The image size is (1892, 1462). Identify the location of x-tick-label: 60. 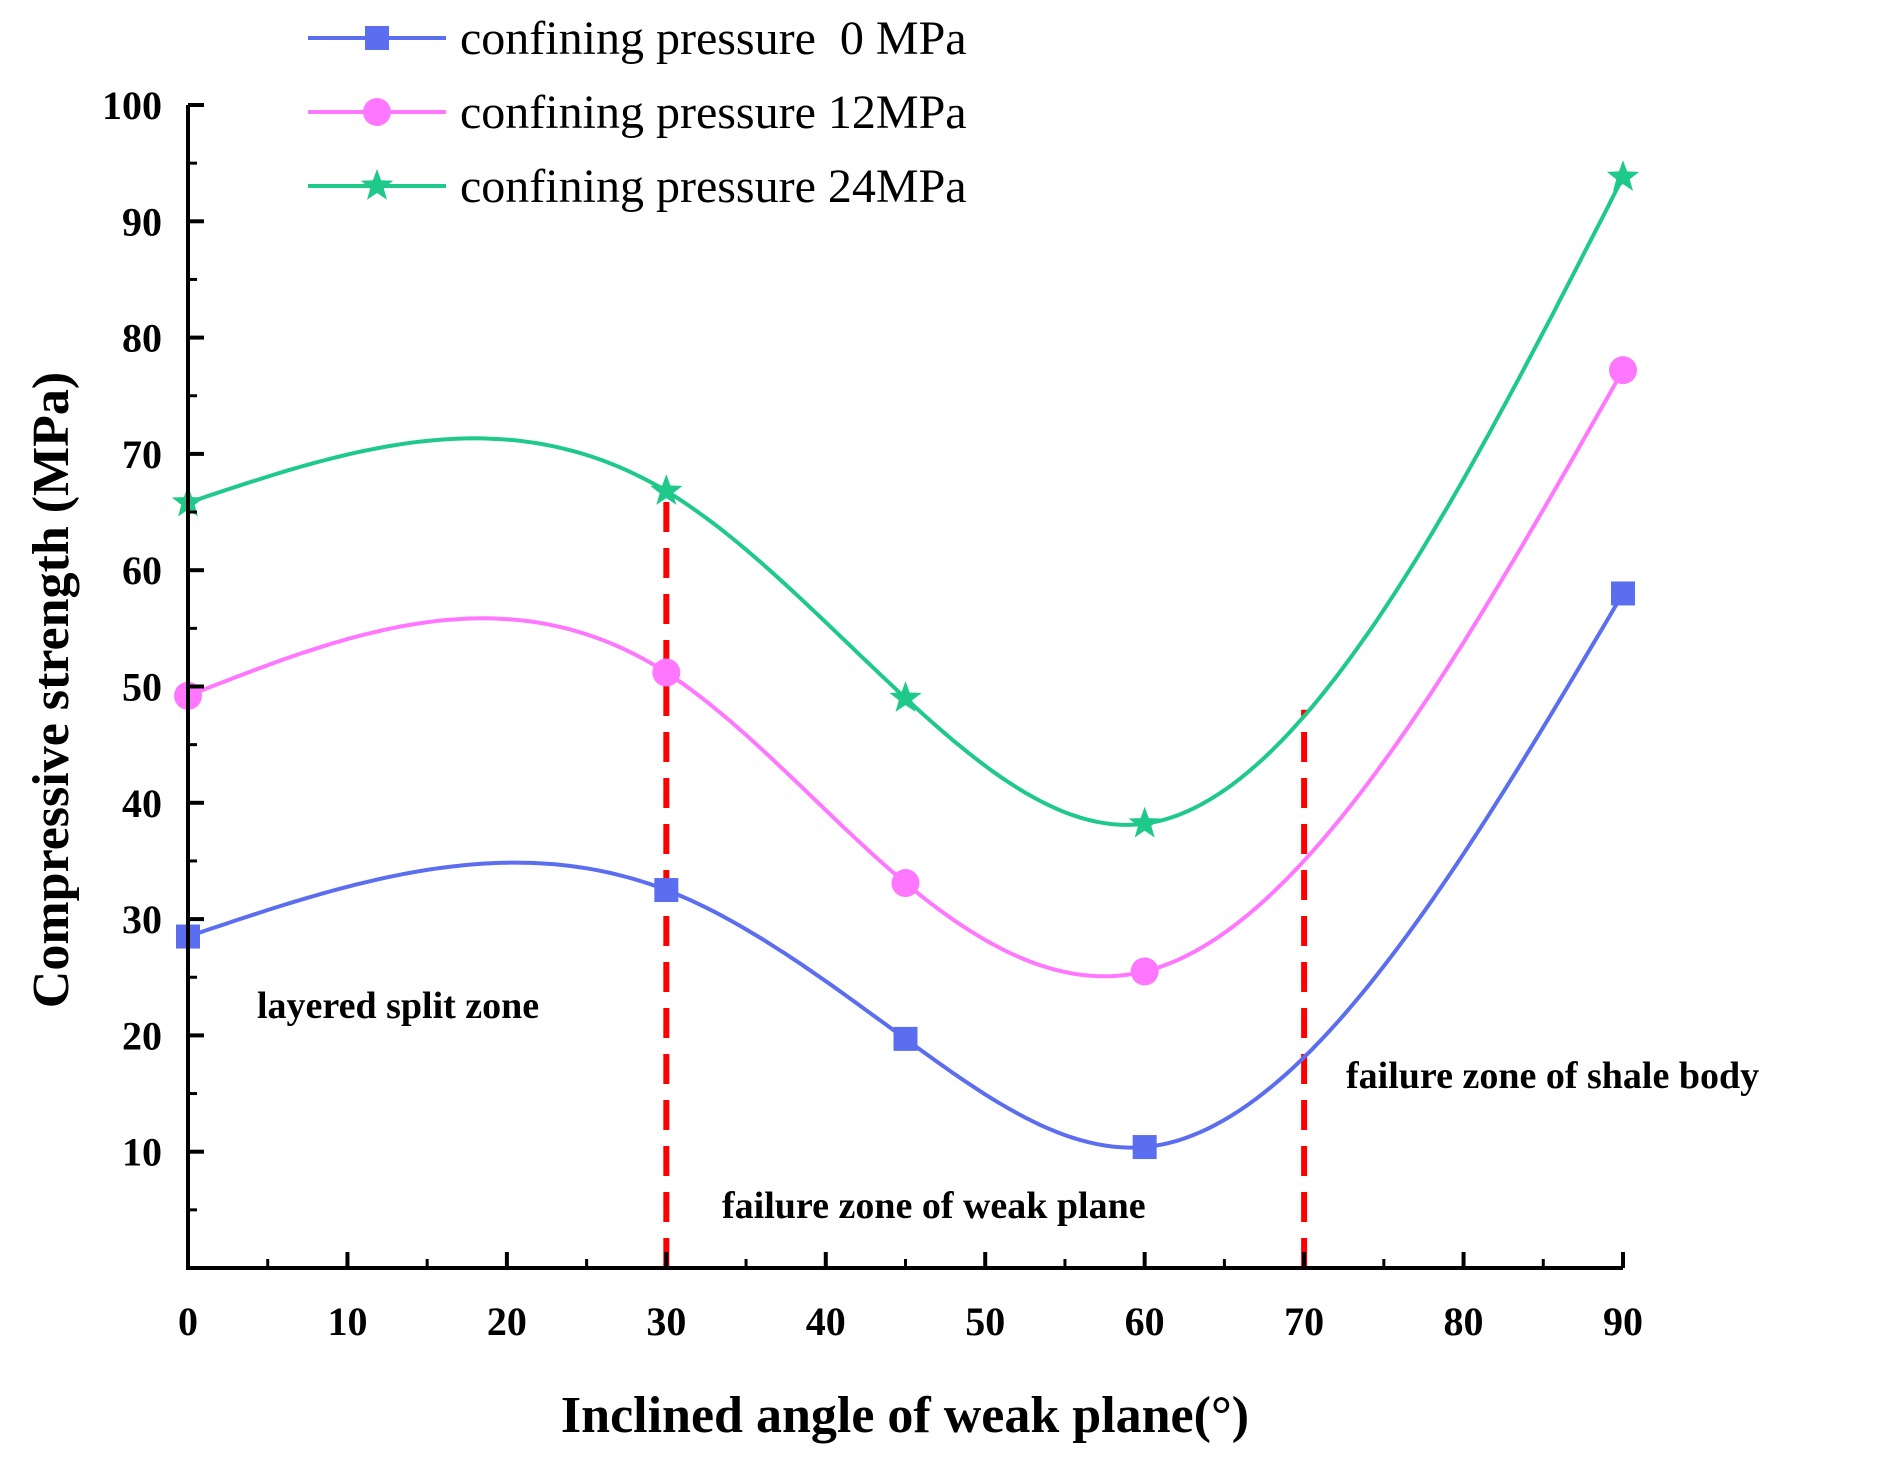
(1145, 1321).